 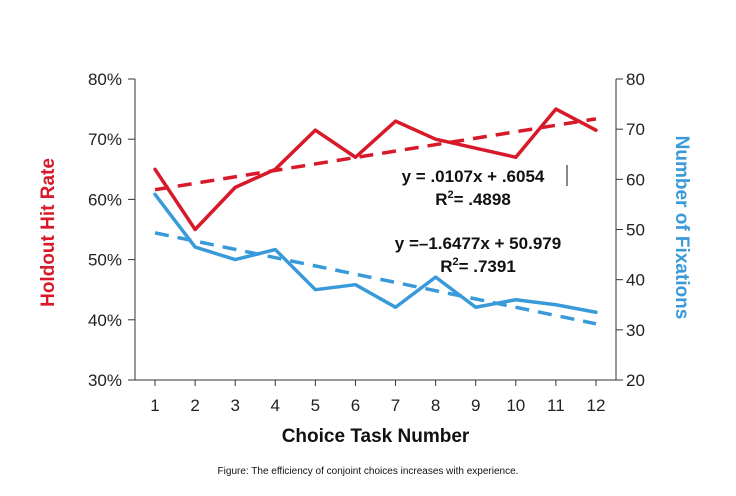 I want to click on x-tick-label: 11, so click(x=556, y=405).